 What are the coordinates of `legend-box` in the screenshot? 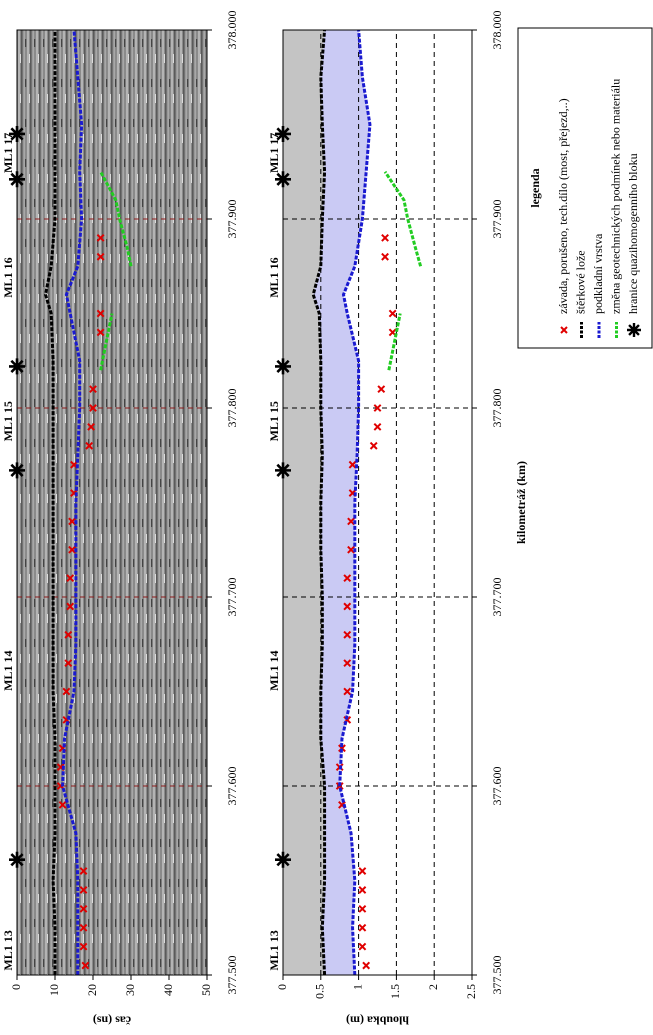 It's located at (585, 188).